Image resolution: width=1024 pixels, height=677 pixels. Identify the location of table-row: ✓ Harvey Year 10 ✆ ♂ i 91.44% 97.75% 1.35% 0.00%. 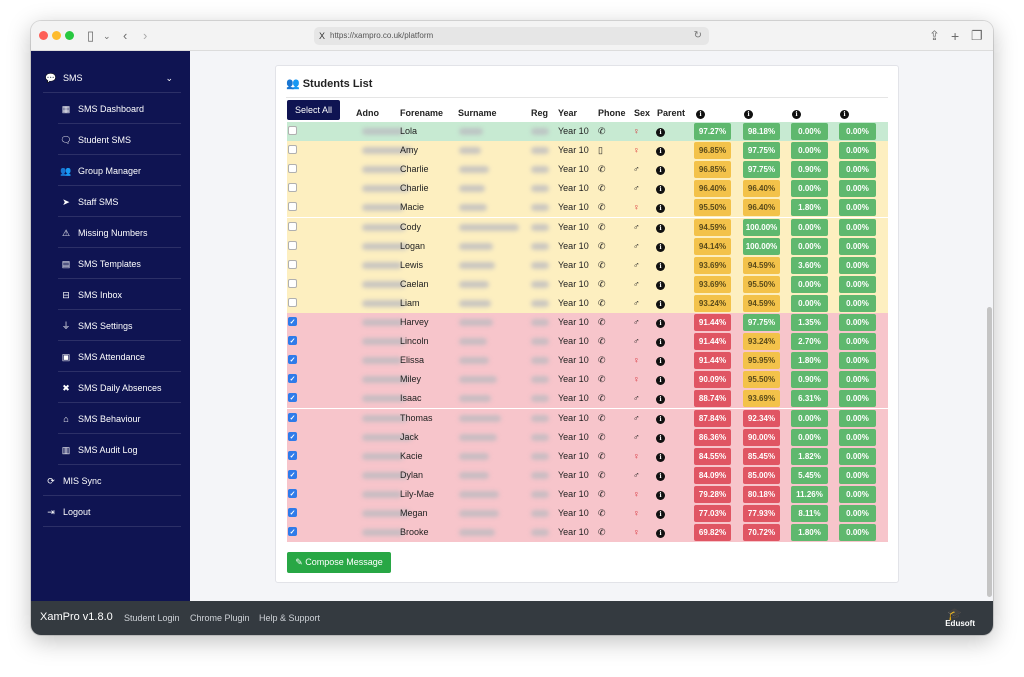
(587, 322).